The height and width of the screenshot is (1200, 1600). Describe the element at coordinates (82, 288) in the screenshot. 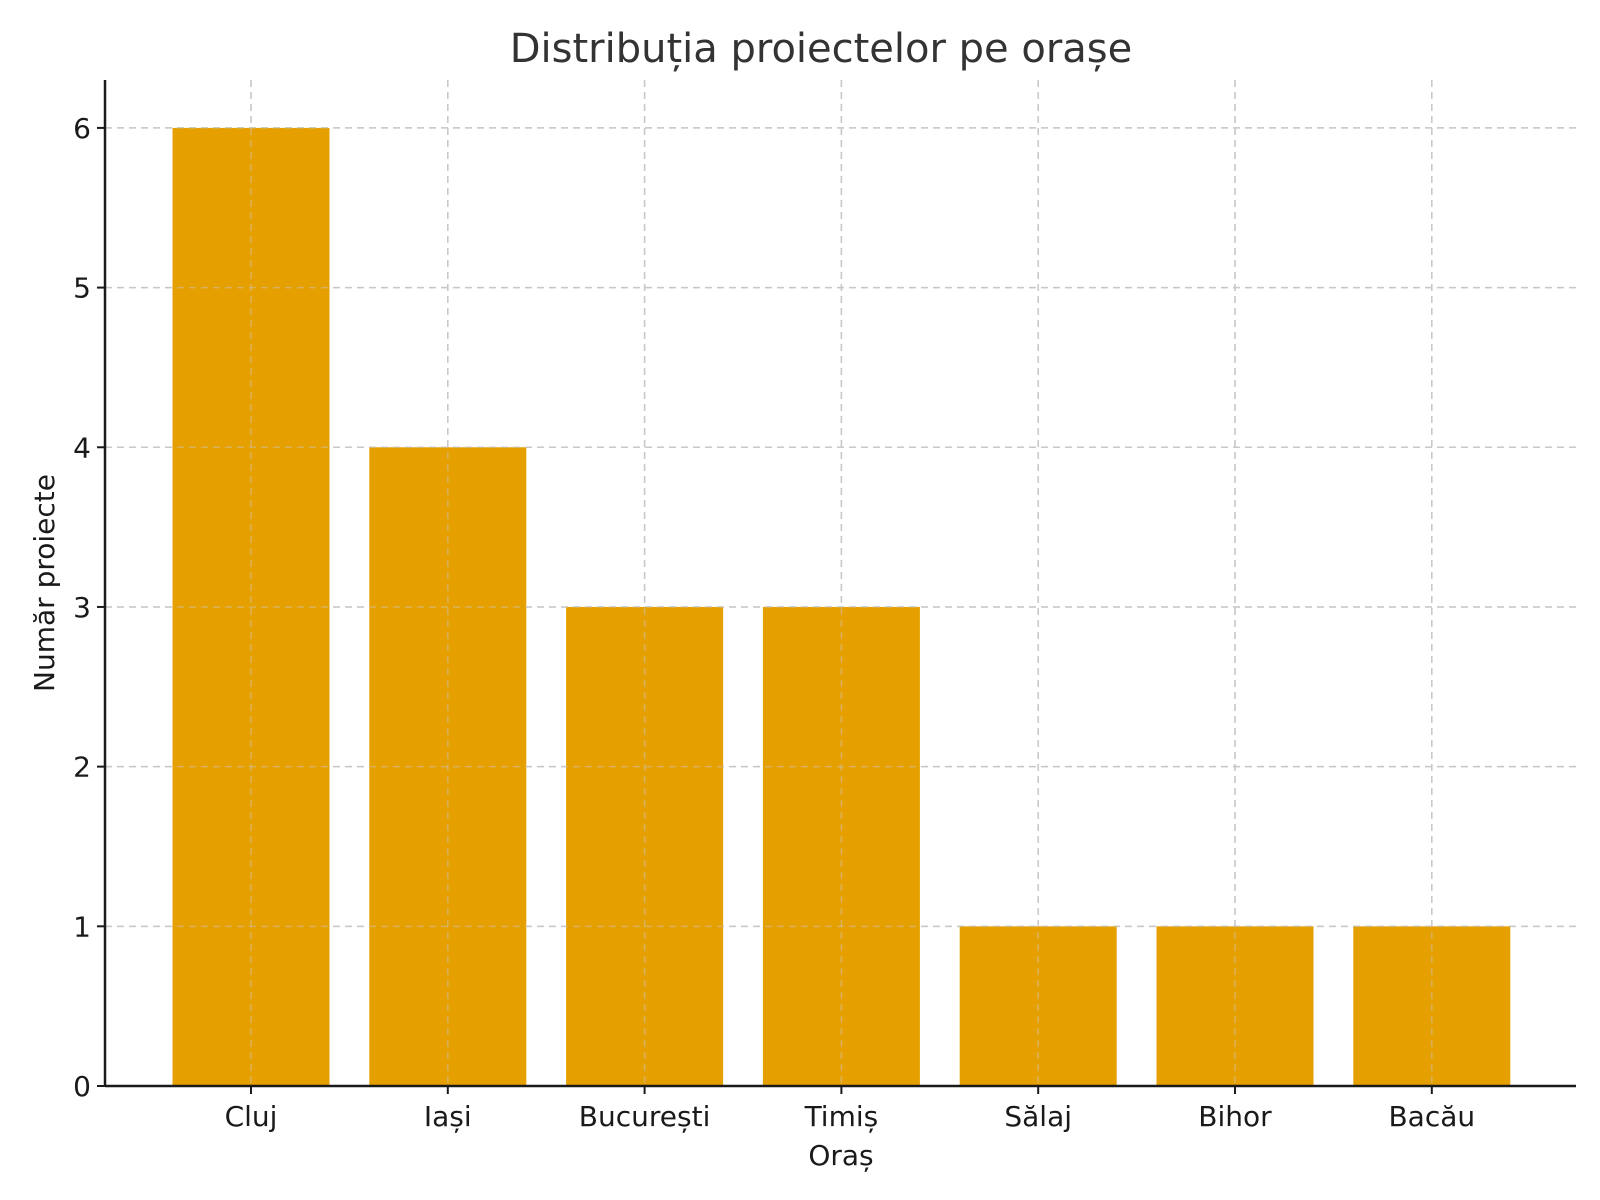

I see `y-tick-label: 5` at that location.